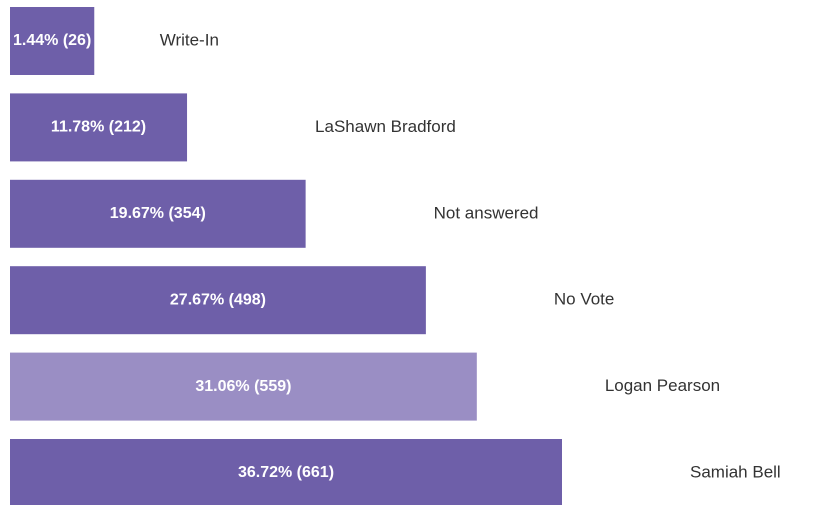 The image size is (830, 505). What do you see at coordinates (385, 126) in the screenshot?
I see `category-label: LaShawn Bradford` at bounding box center [385, 126].